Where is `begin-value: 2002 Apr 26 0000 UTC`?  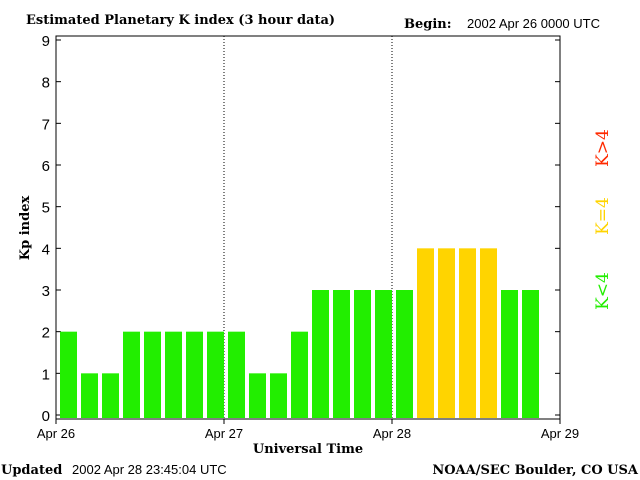 begin-value: 2002 Apr 26 0000 UTC is located at coordinates (533, 23).